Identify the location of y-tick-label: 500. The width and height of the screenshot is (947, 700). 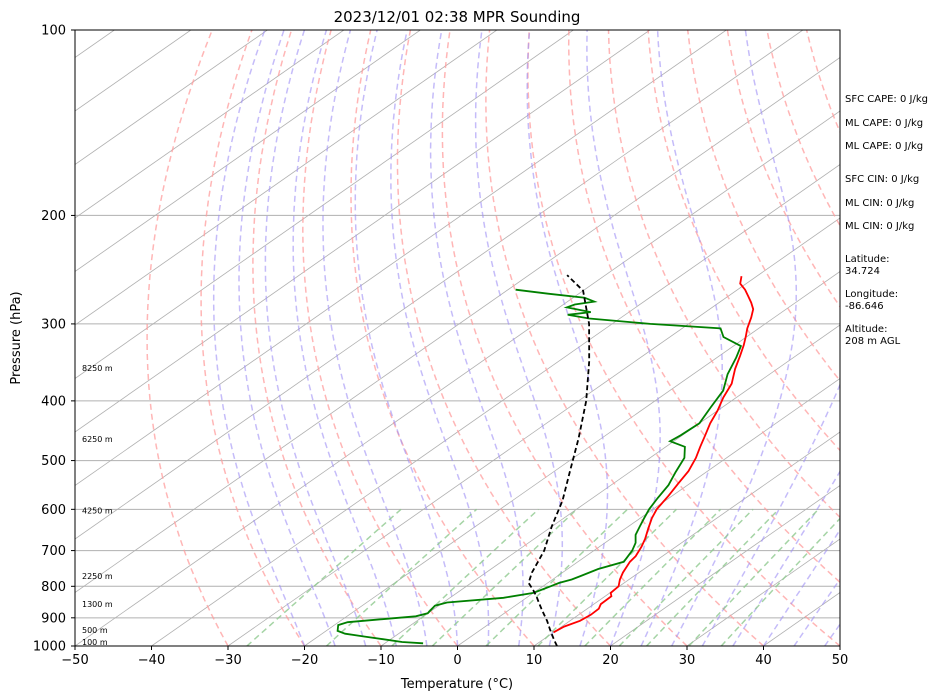
(53, 461).